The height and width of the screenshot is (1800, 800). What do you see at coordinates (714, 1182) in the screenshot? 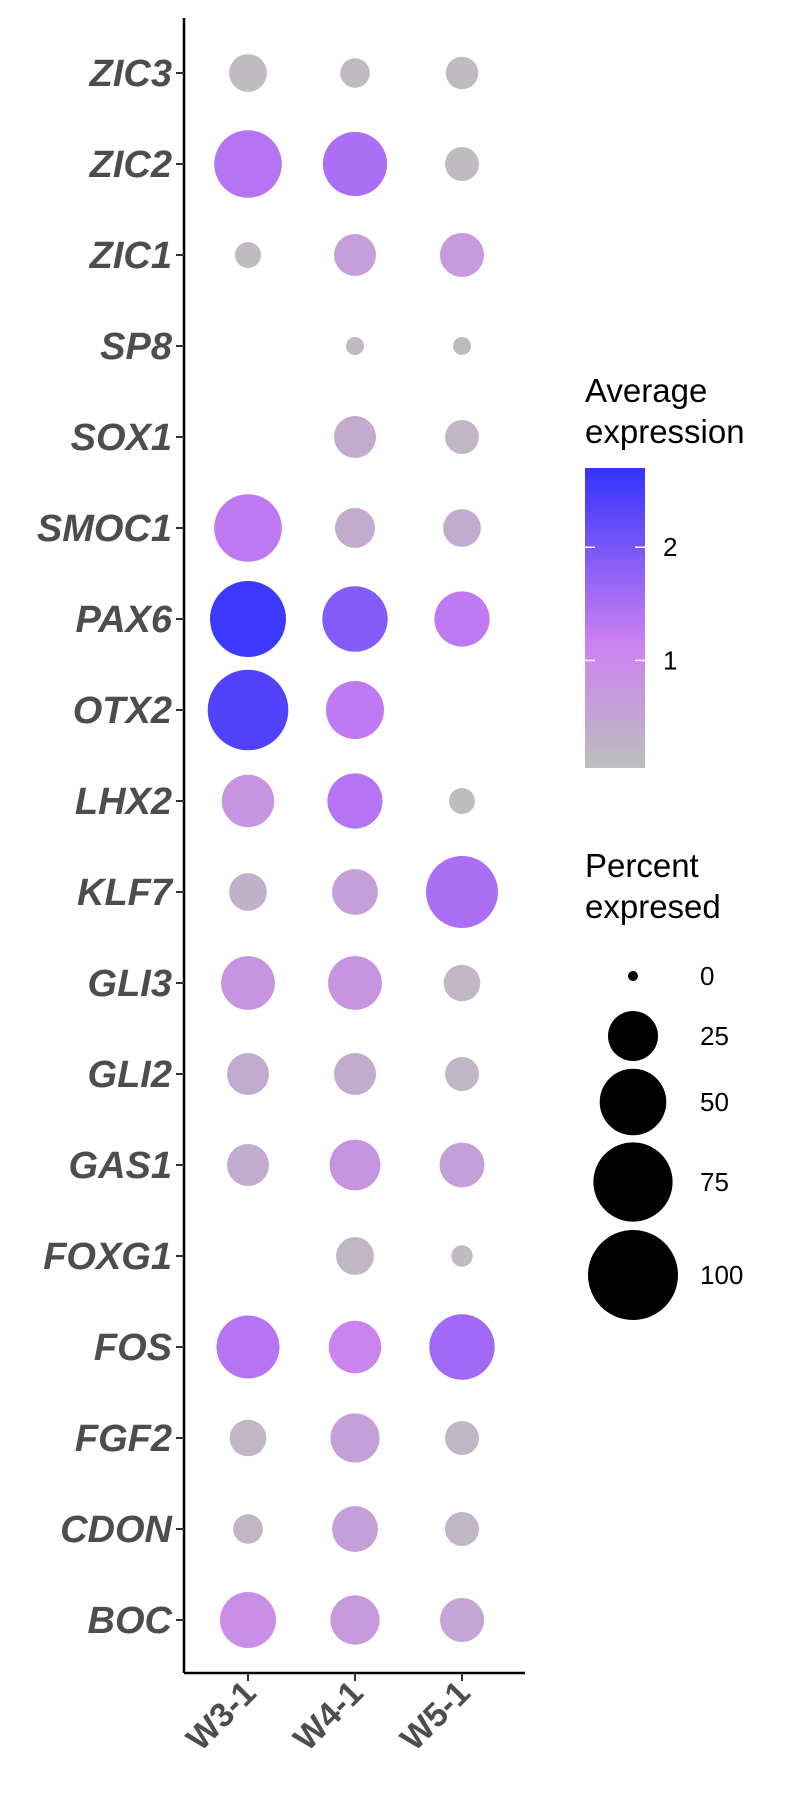
I see `size-legend-label-75: 75` at bounding box center [714, 1182].